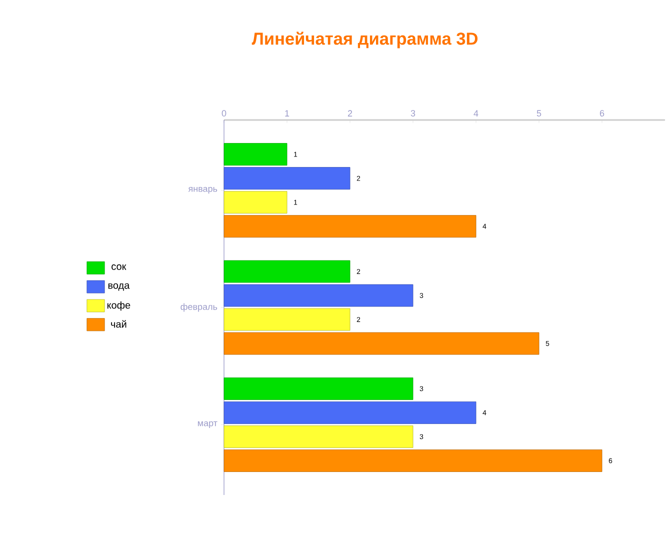  I want to click on x-tick-label: 5, so click(539, 113).